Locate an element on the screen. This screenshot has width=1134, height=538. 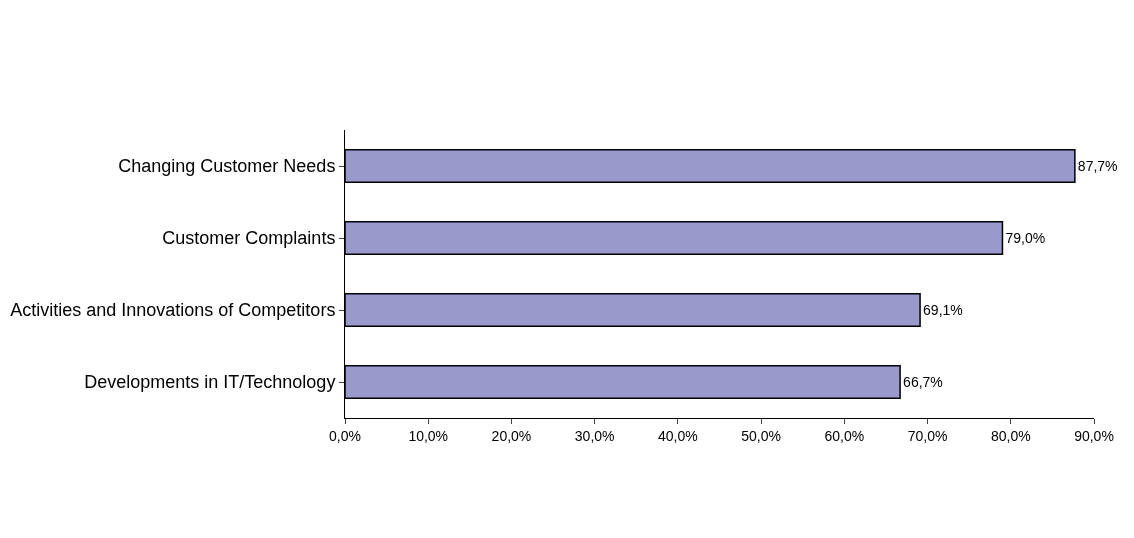
data-label: 69,1% is located at coordinates (943, 310).